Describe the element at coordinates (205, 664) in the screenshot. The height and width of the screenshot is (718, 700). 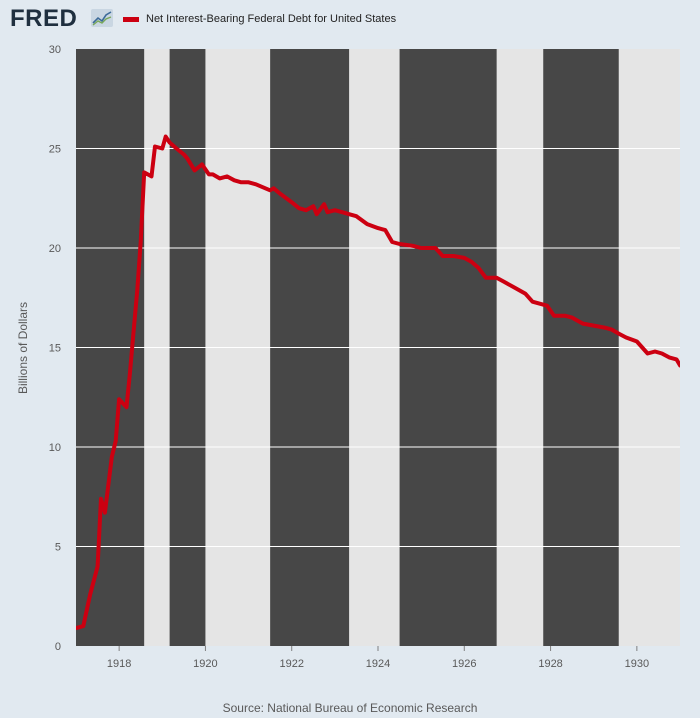
I see `x-tick-label: 1920` at that location.